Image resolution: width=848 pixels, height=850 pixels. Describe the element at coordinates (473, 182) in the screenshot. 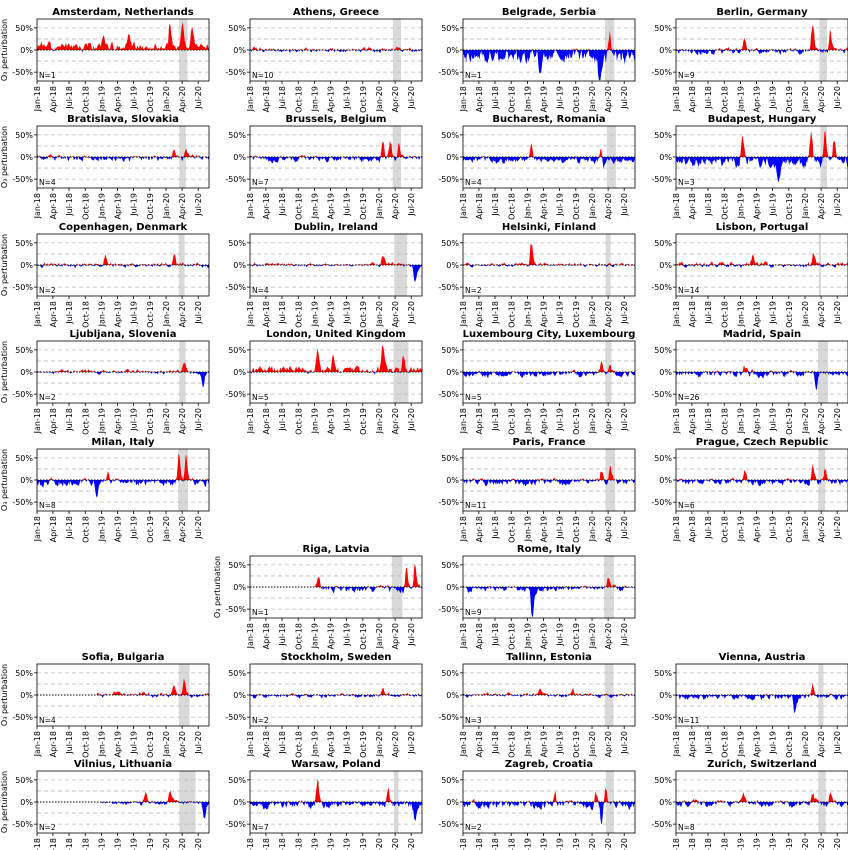

I see `station-count: N=4` at that location.